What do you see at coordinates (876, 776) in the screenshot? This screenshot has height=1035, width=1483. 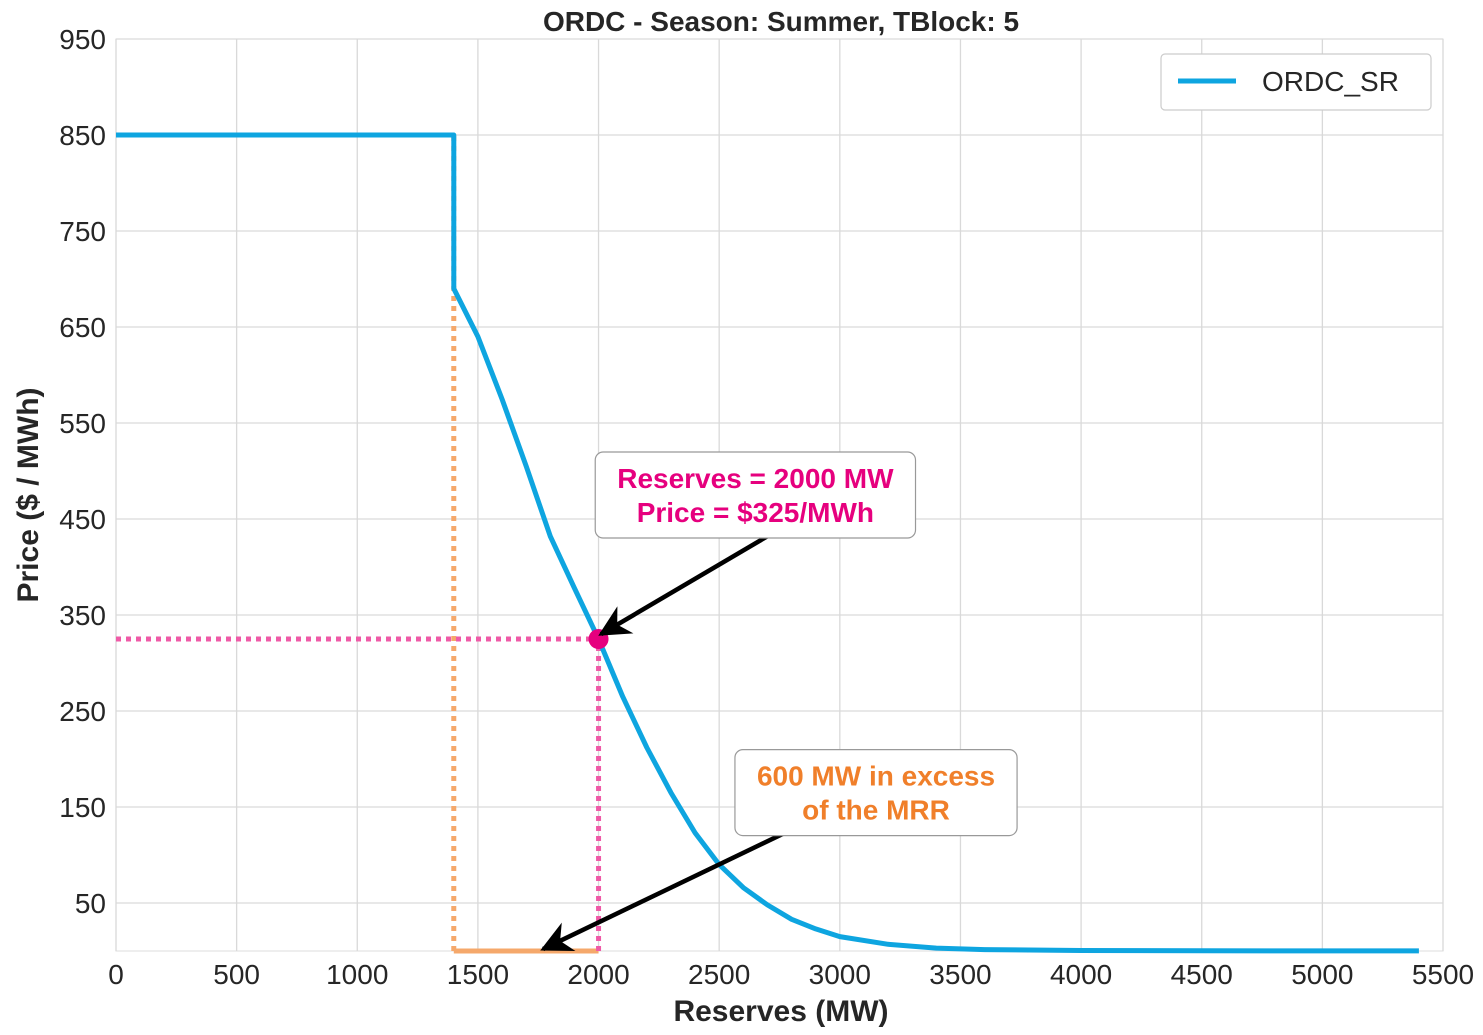 I see `annotation-text: 600 MW in excess` at bounding box center [876, 776].